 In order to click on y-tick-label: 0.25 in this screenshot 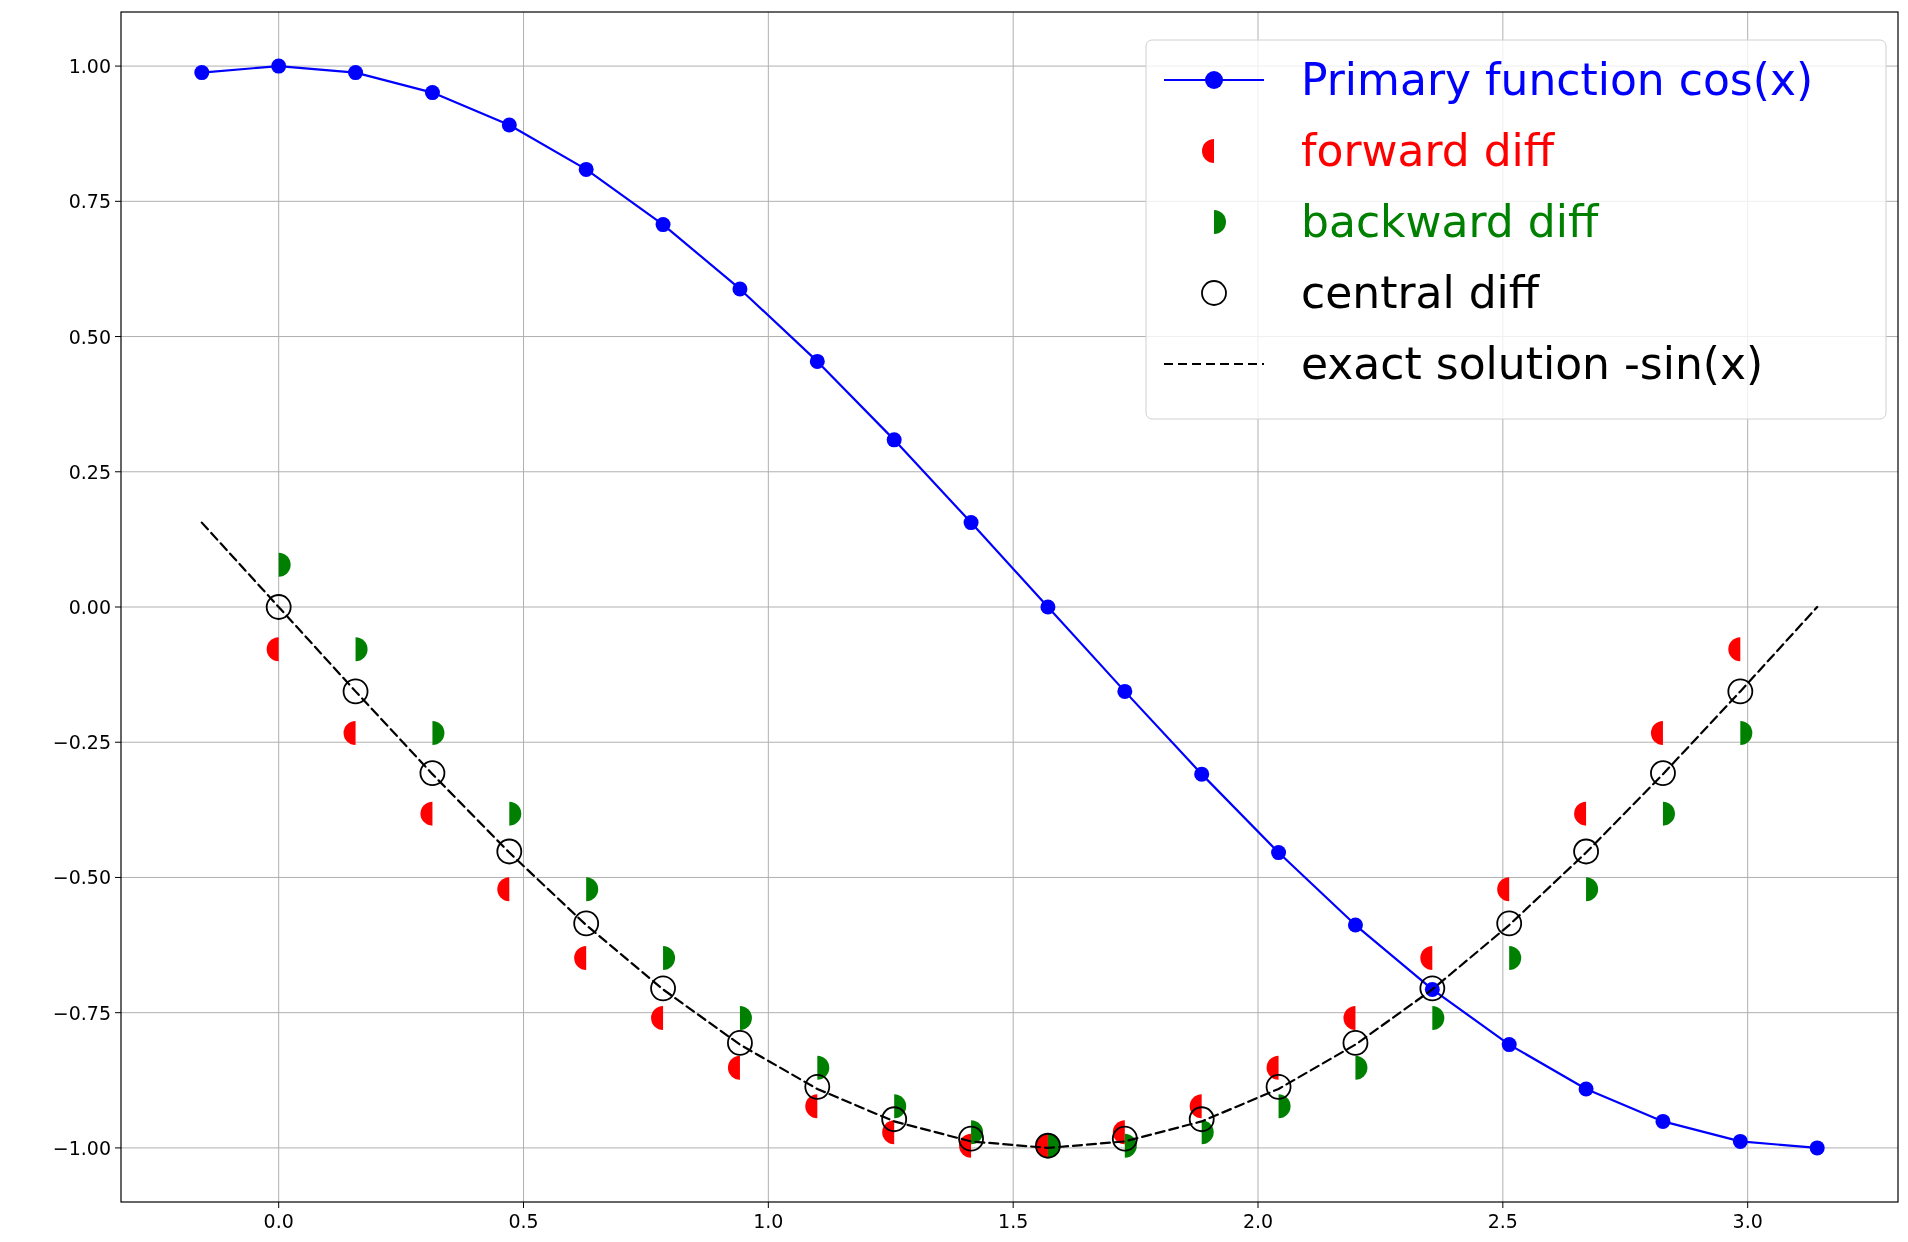, I will do `click(89, 471)`.